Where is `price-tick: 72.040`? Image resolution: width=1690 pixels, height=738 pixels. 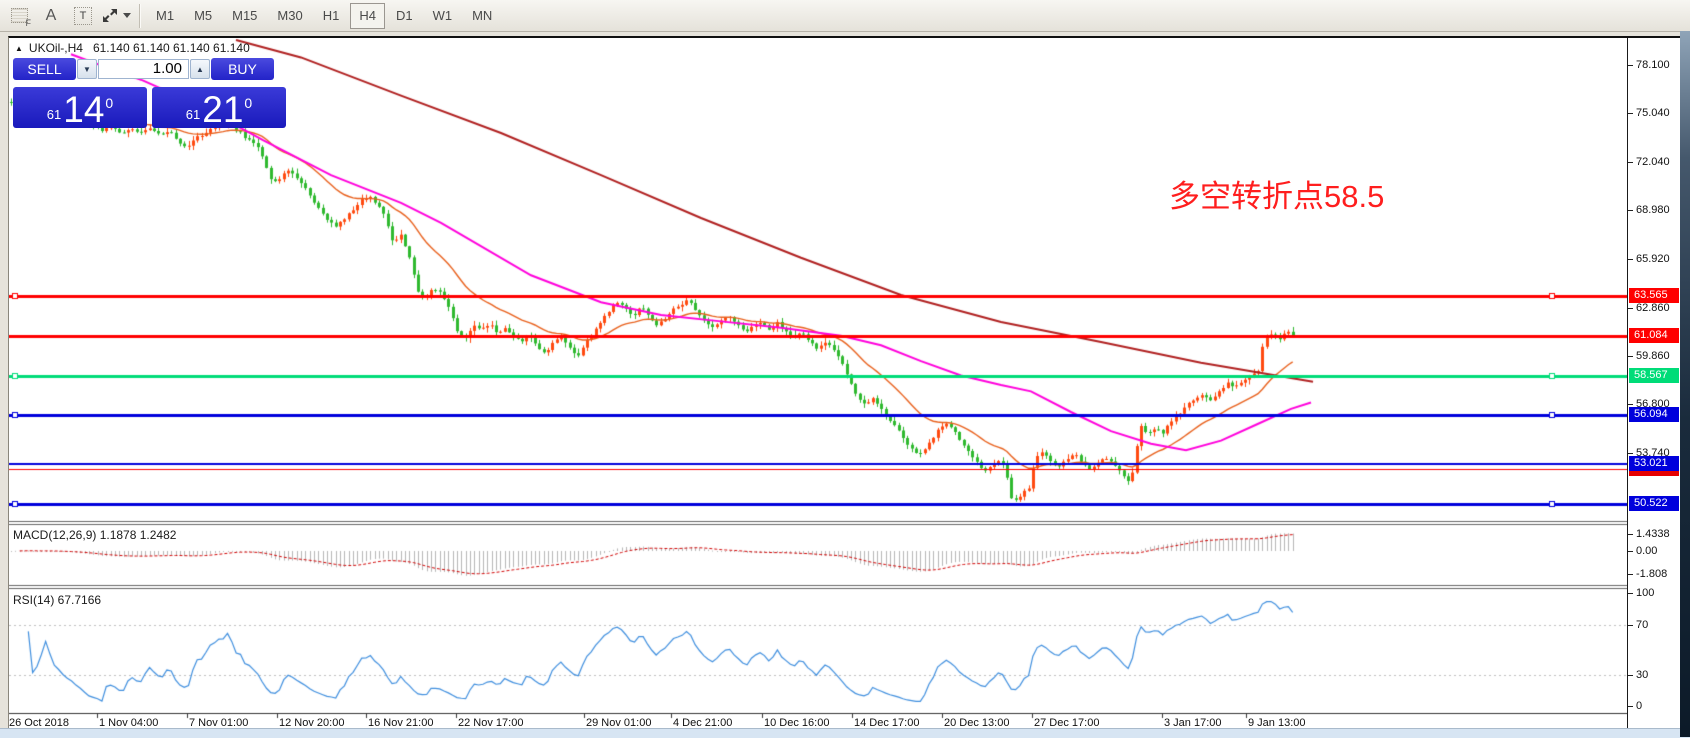
price-tick: 72.040 is located at coordinates (1649, 162).